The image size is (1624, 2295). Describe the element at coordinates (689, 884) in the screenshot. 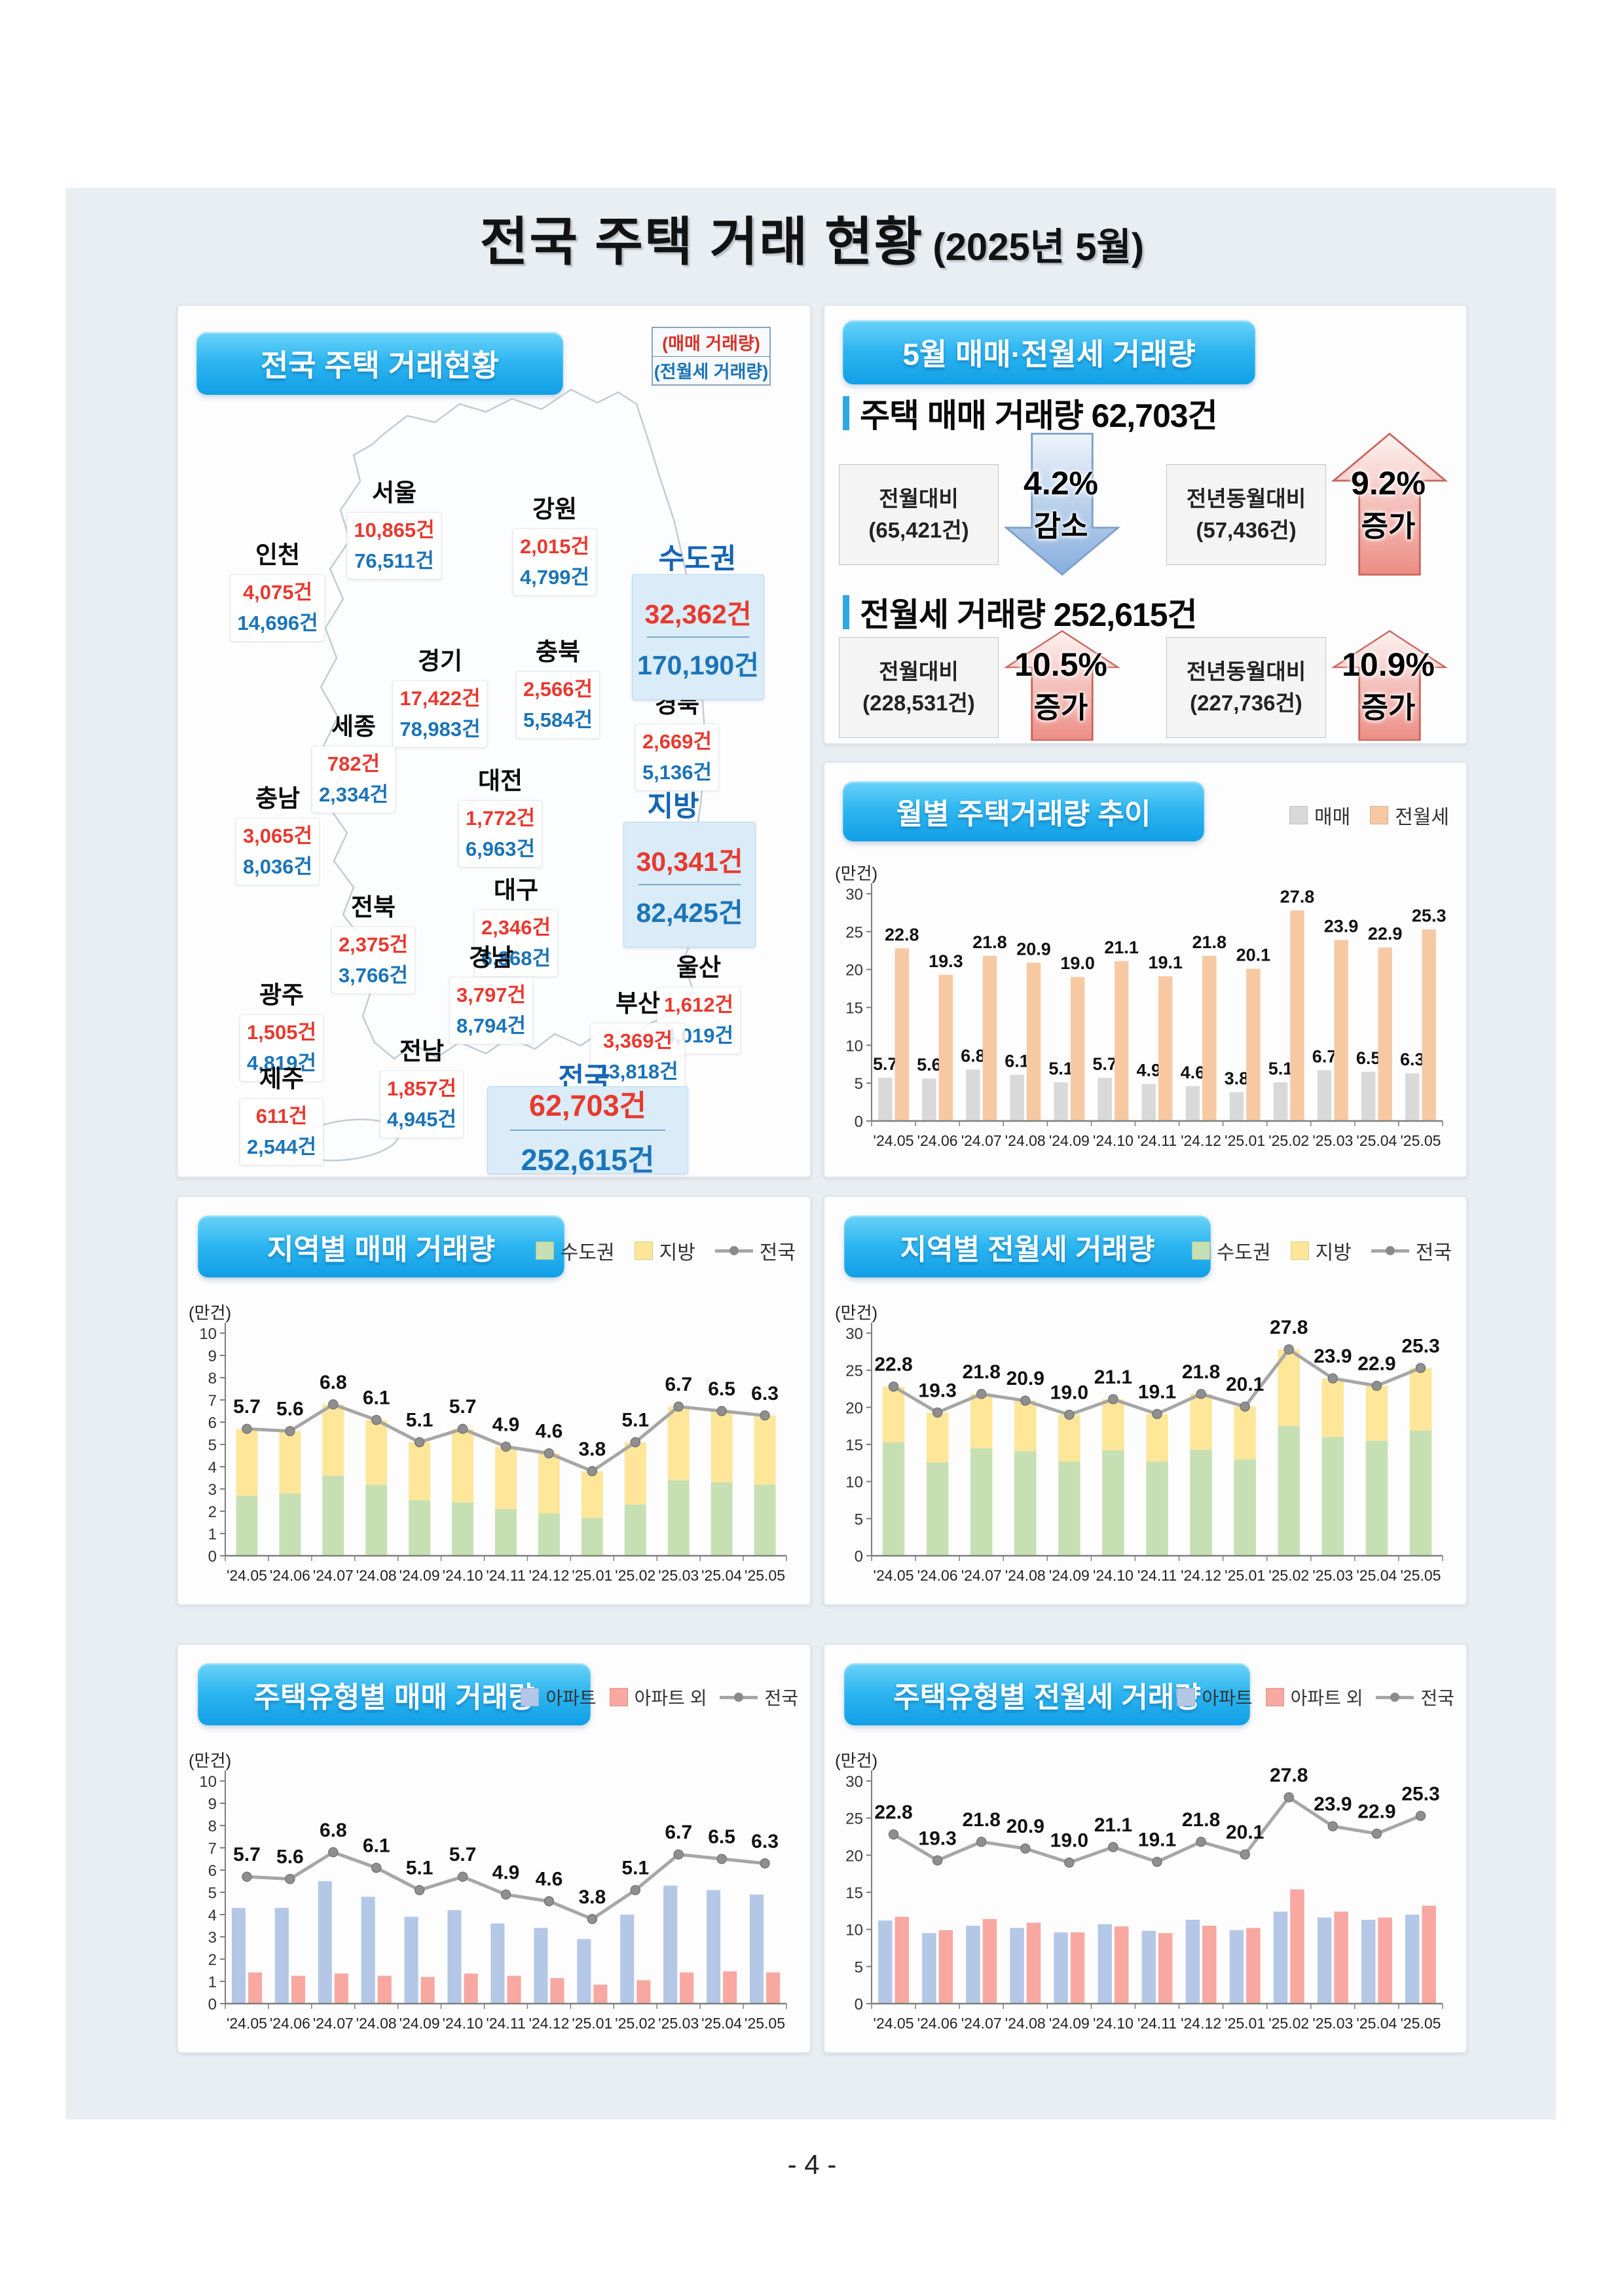

I see `map-total-box-지방: 30,341건 82,425건` at that location.